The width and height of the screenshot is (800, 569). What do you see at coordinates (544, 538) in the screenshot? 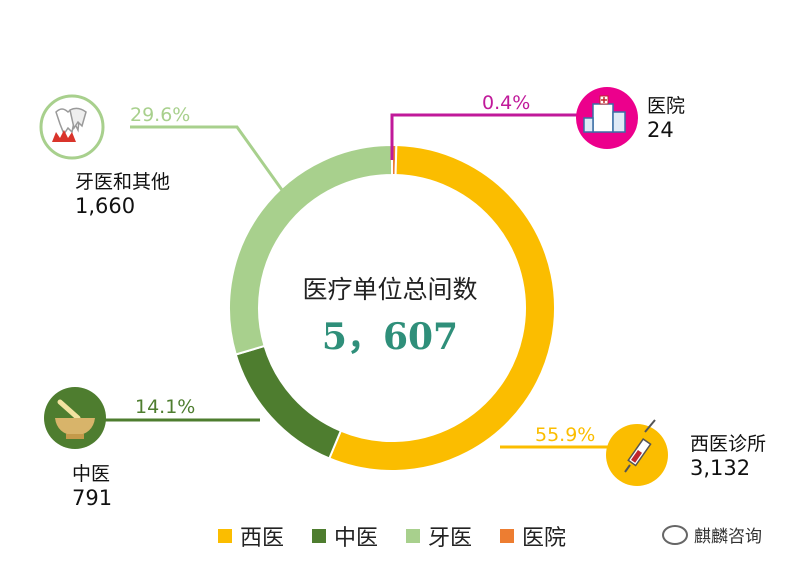
I see `legend-label: 医院` at bounding box center [544, 538].